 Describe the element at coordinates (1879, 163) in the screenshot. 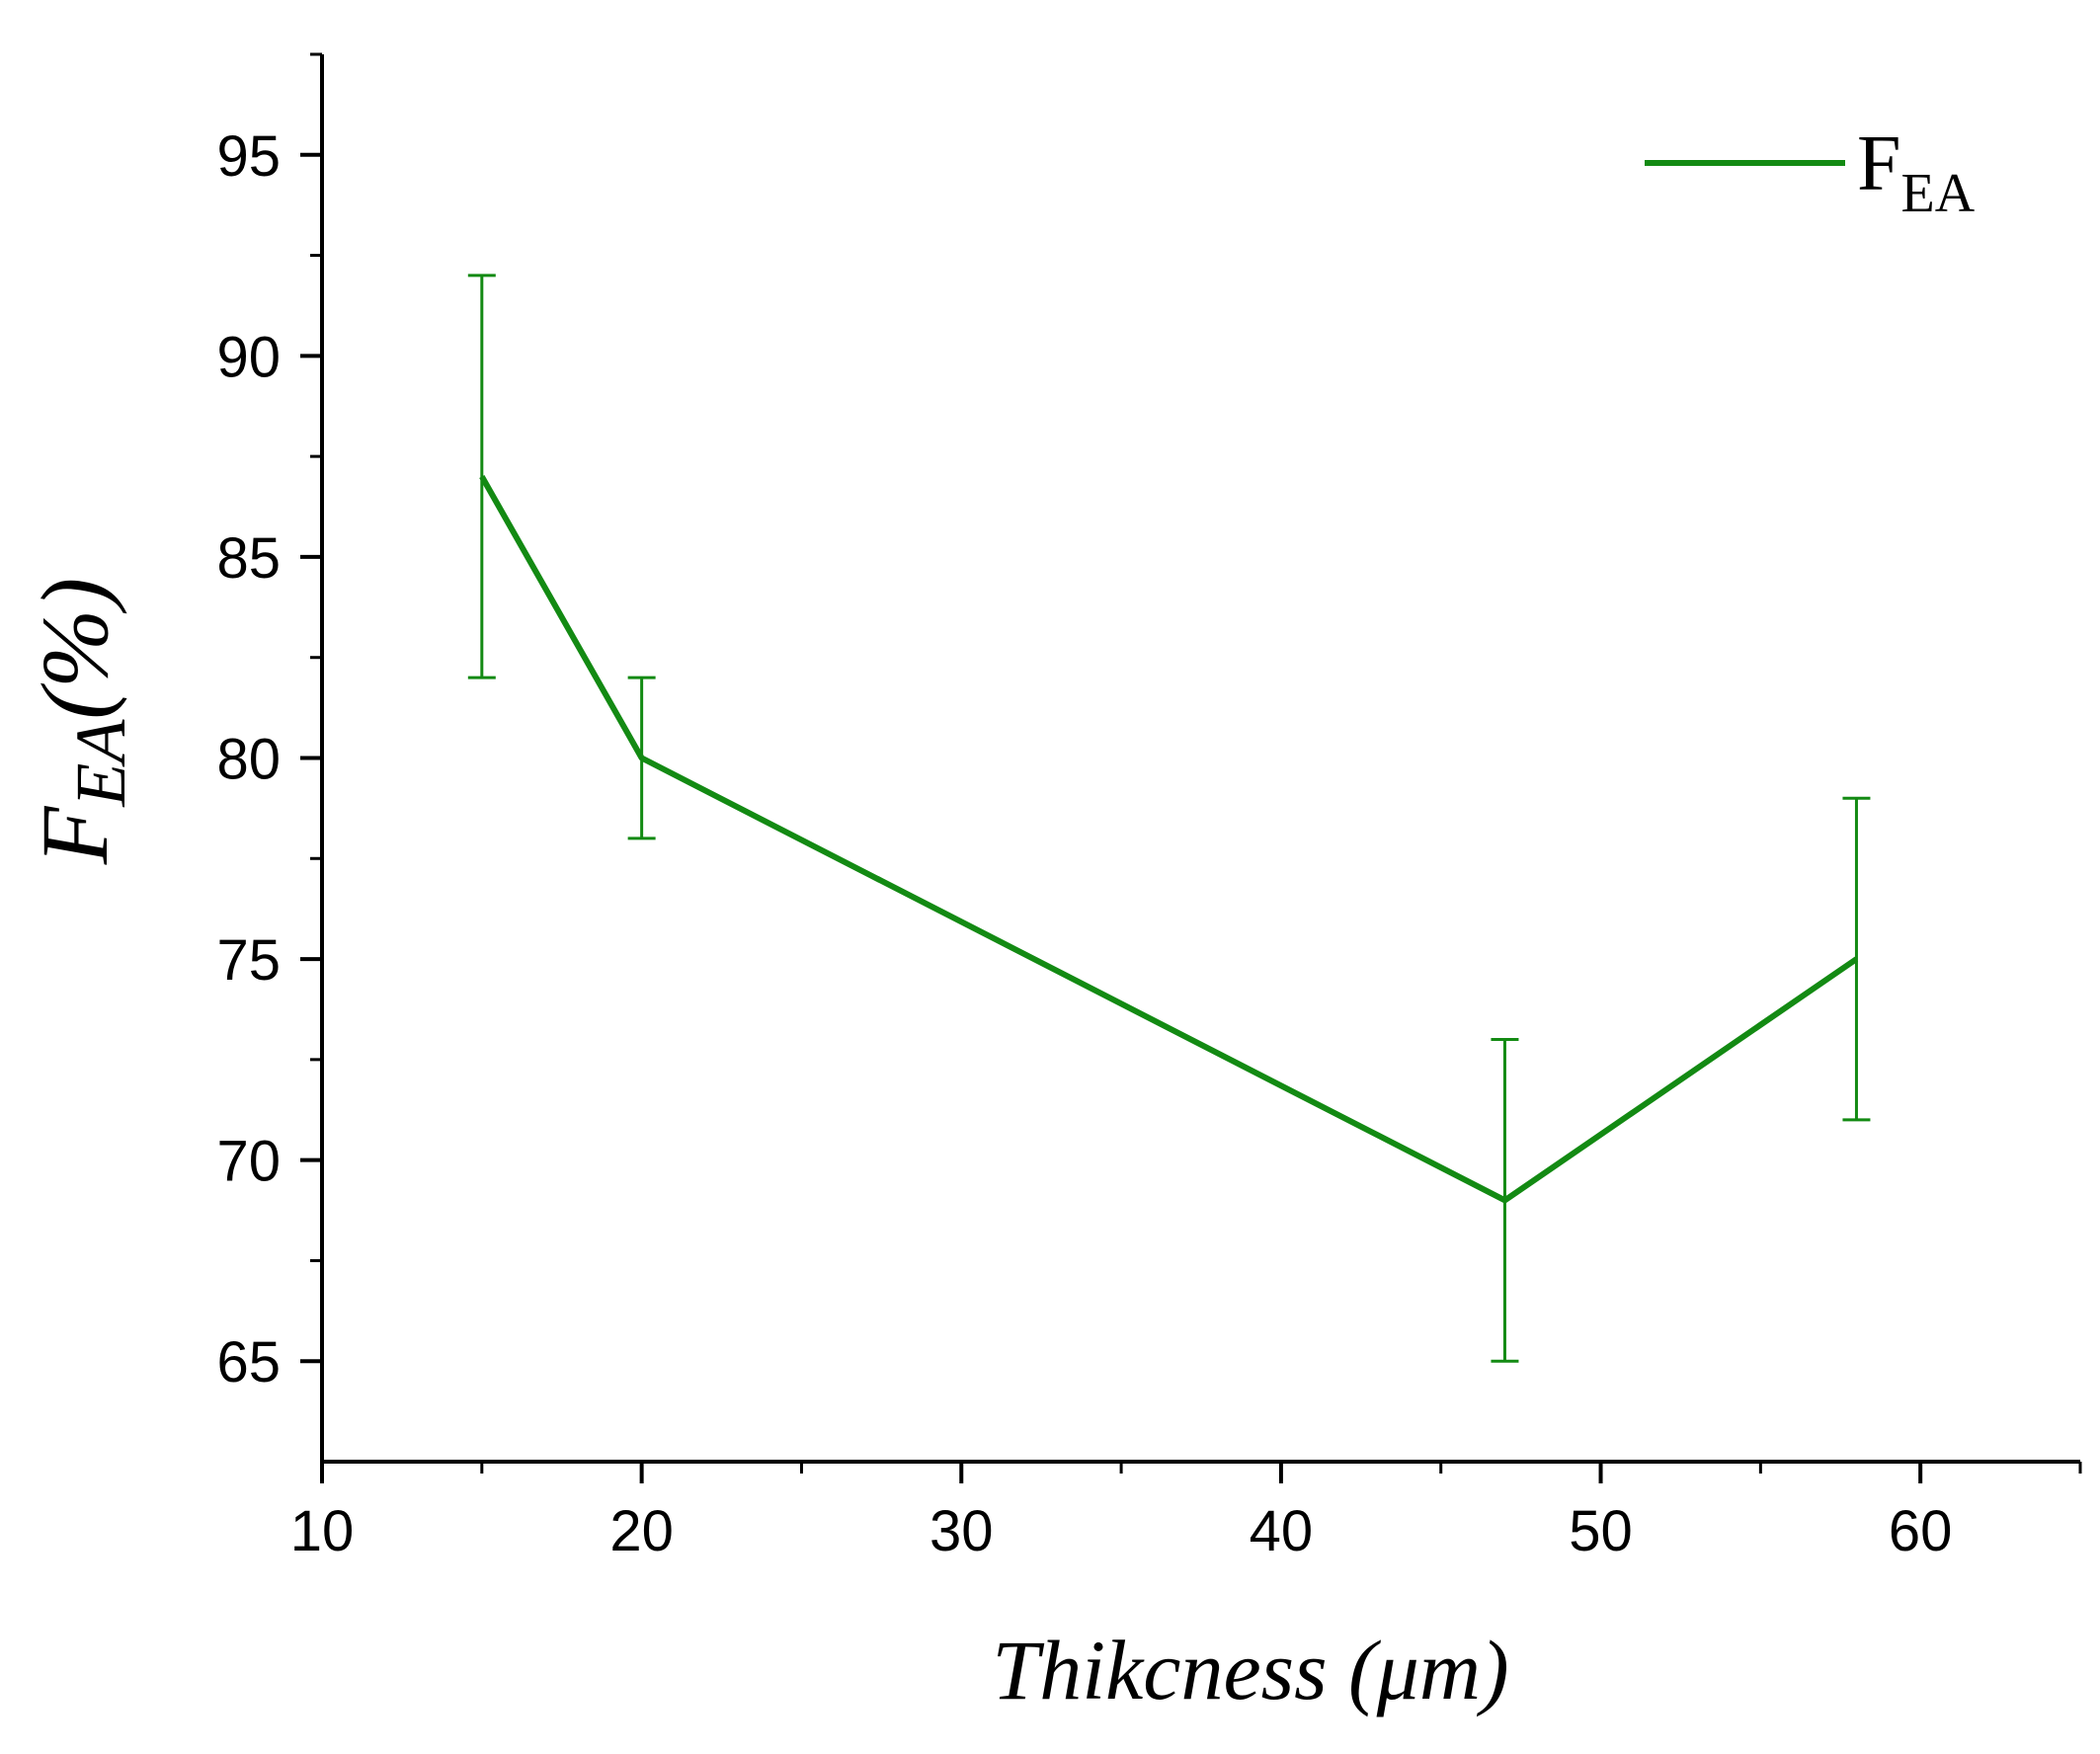

I see `legend-label-main: F` at that location.